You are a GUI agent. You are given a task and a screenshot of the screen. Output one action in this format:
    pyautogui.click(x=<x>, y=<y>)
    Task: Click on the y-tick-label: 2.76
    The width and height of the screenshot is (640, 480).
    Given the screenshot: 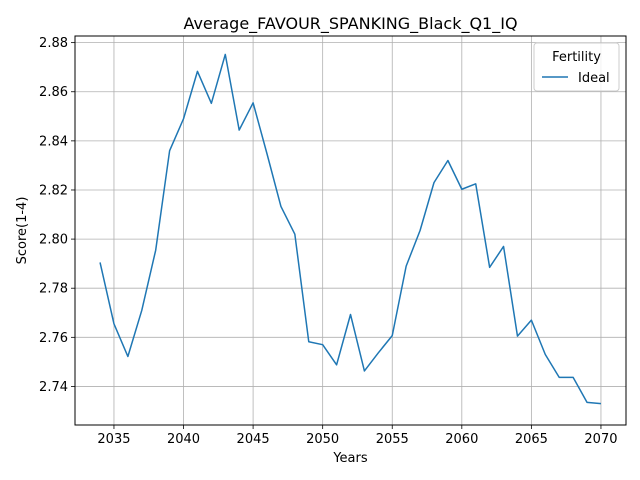 What is the action you would take?
    pyautogui.click(x=53, y=338)
    